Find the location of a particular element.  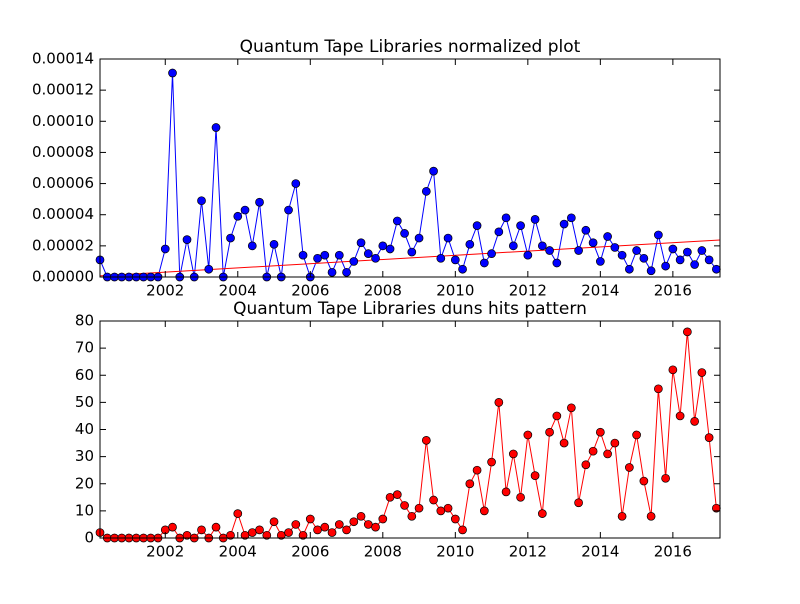

y-tick-label: 10 is located at coordinates (84, 510).